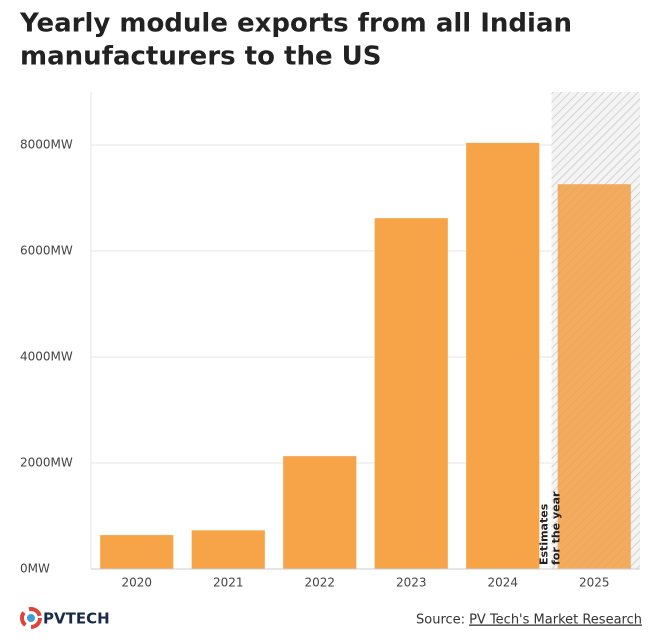 Image resolution: width=664 pixels, height=644 pixels. I want to click on y-tick-label: 2000MW, so click(46, 463).